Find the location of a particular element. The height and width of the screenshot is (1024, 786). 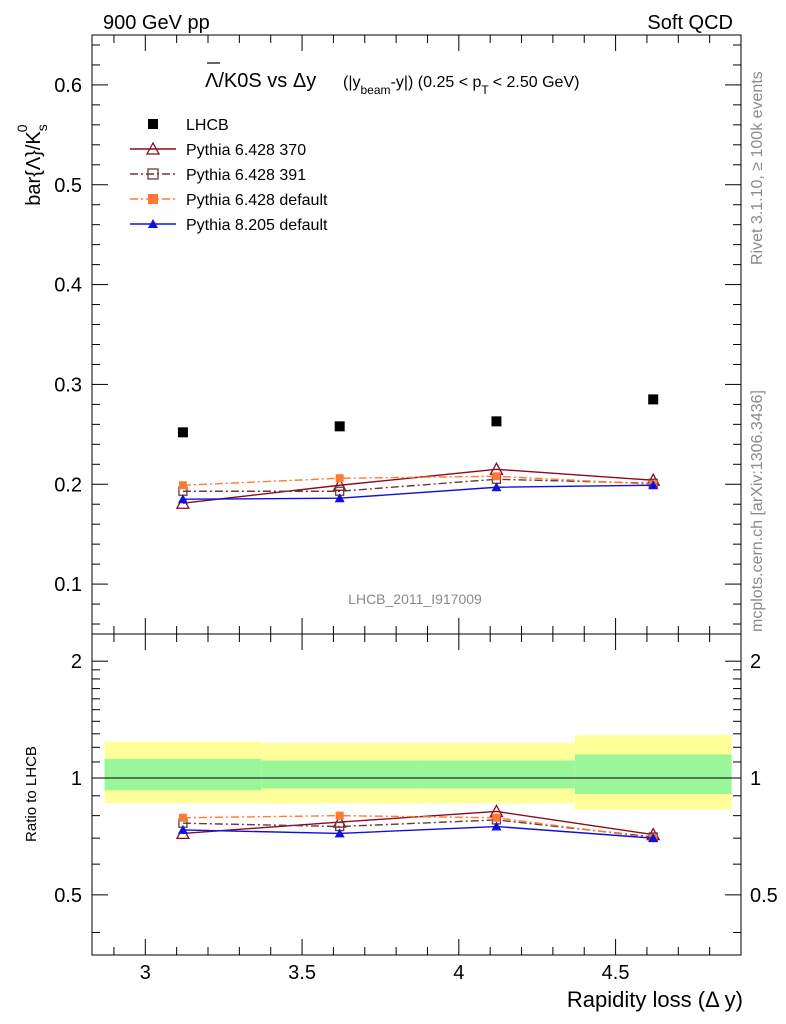

legend-item-0: LHCB is located at coordinates (188, 125).